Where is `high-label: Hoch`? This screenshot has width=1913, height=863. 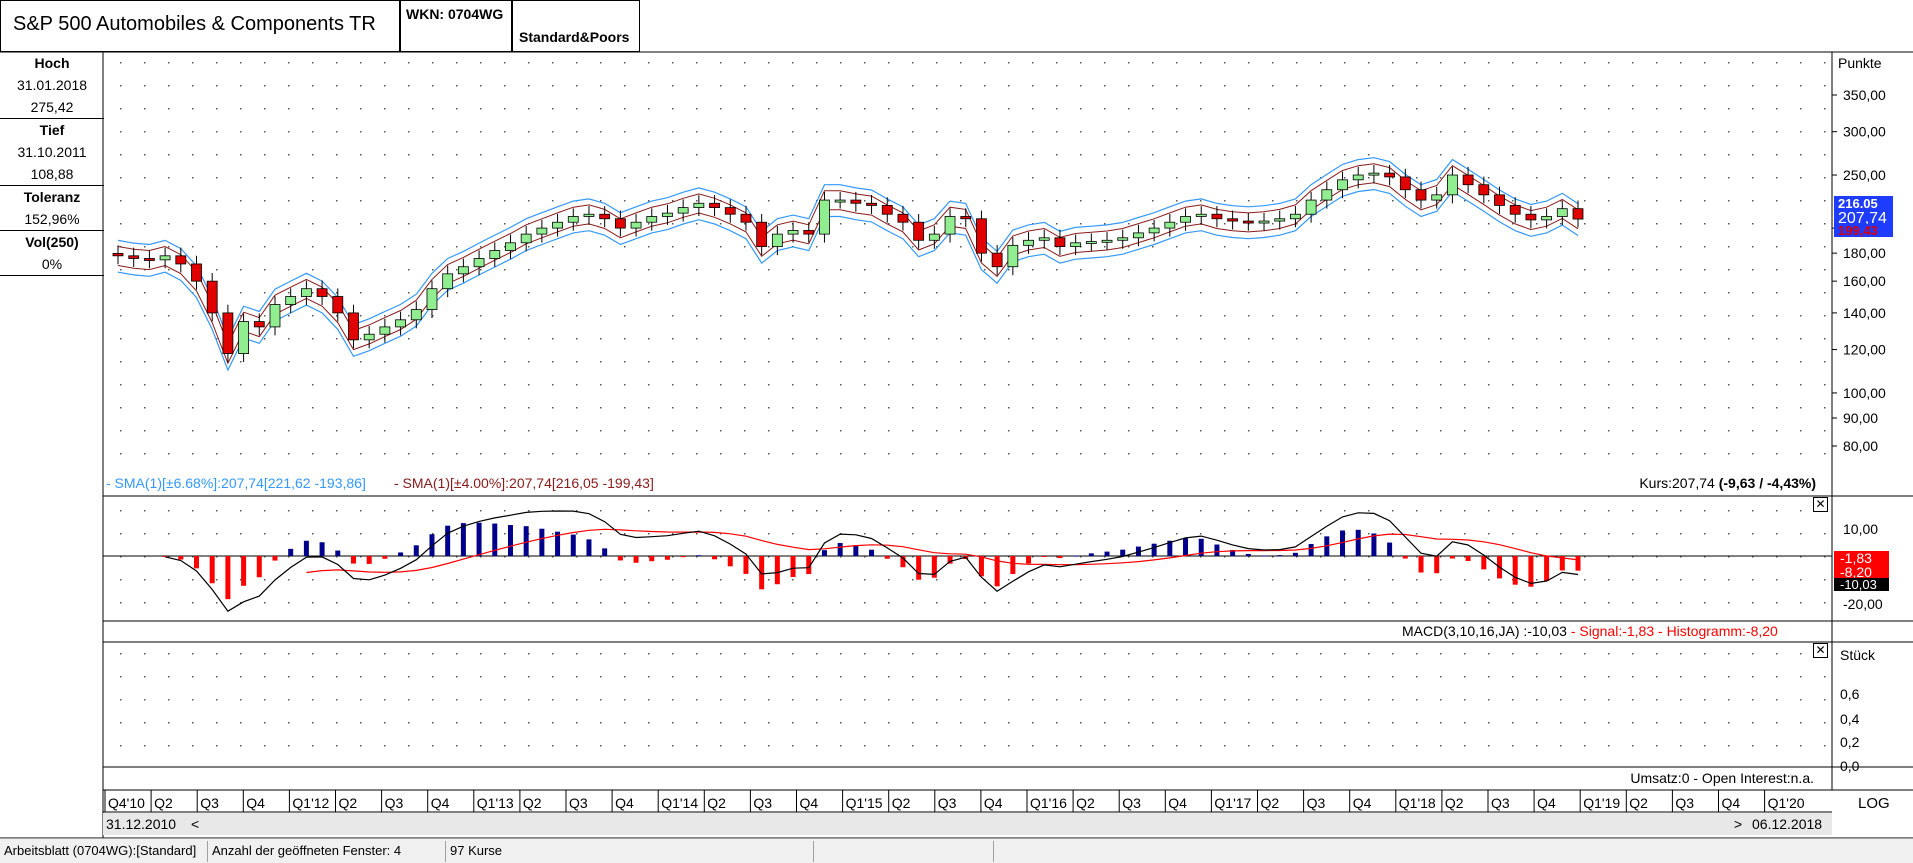
high-label: Hoch is located at coordinates (52, 63).